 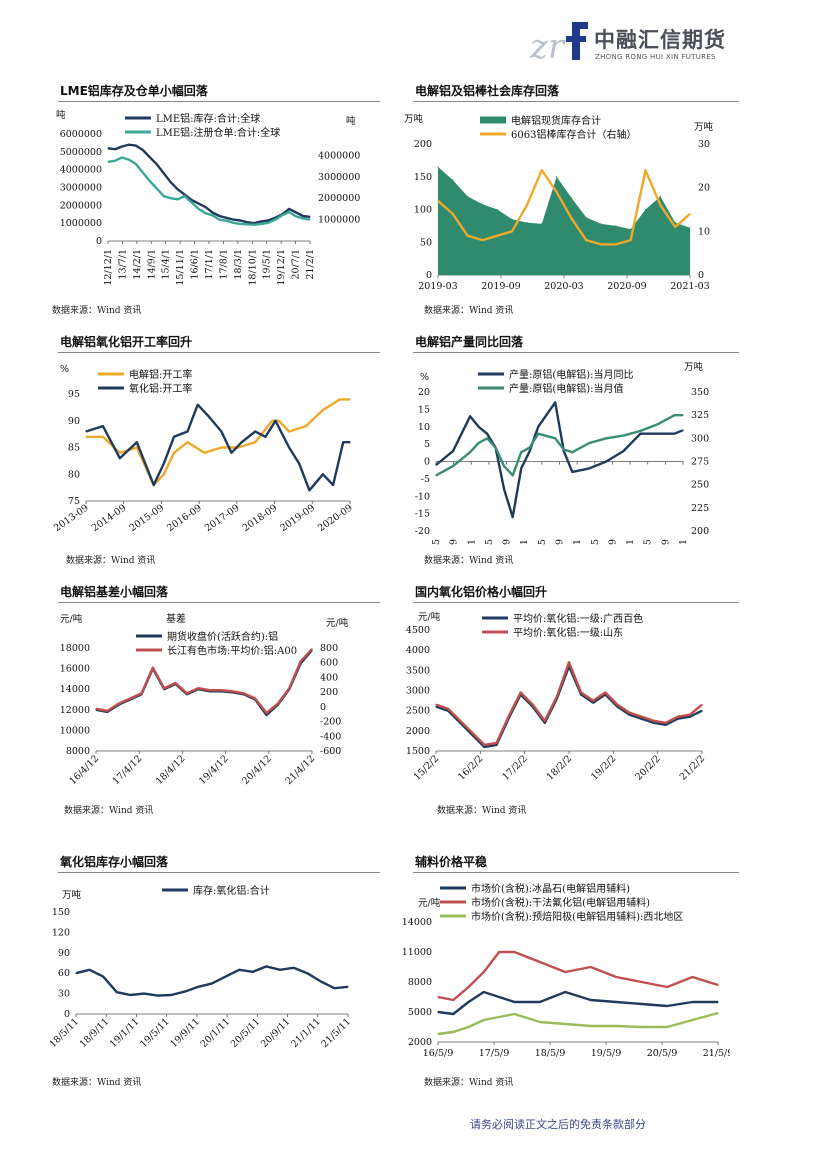 What do you see at coordinates (75, 669) in the screenshot?
I see `y-tick-label: 16000` at bounding box center [75, 669].